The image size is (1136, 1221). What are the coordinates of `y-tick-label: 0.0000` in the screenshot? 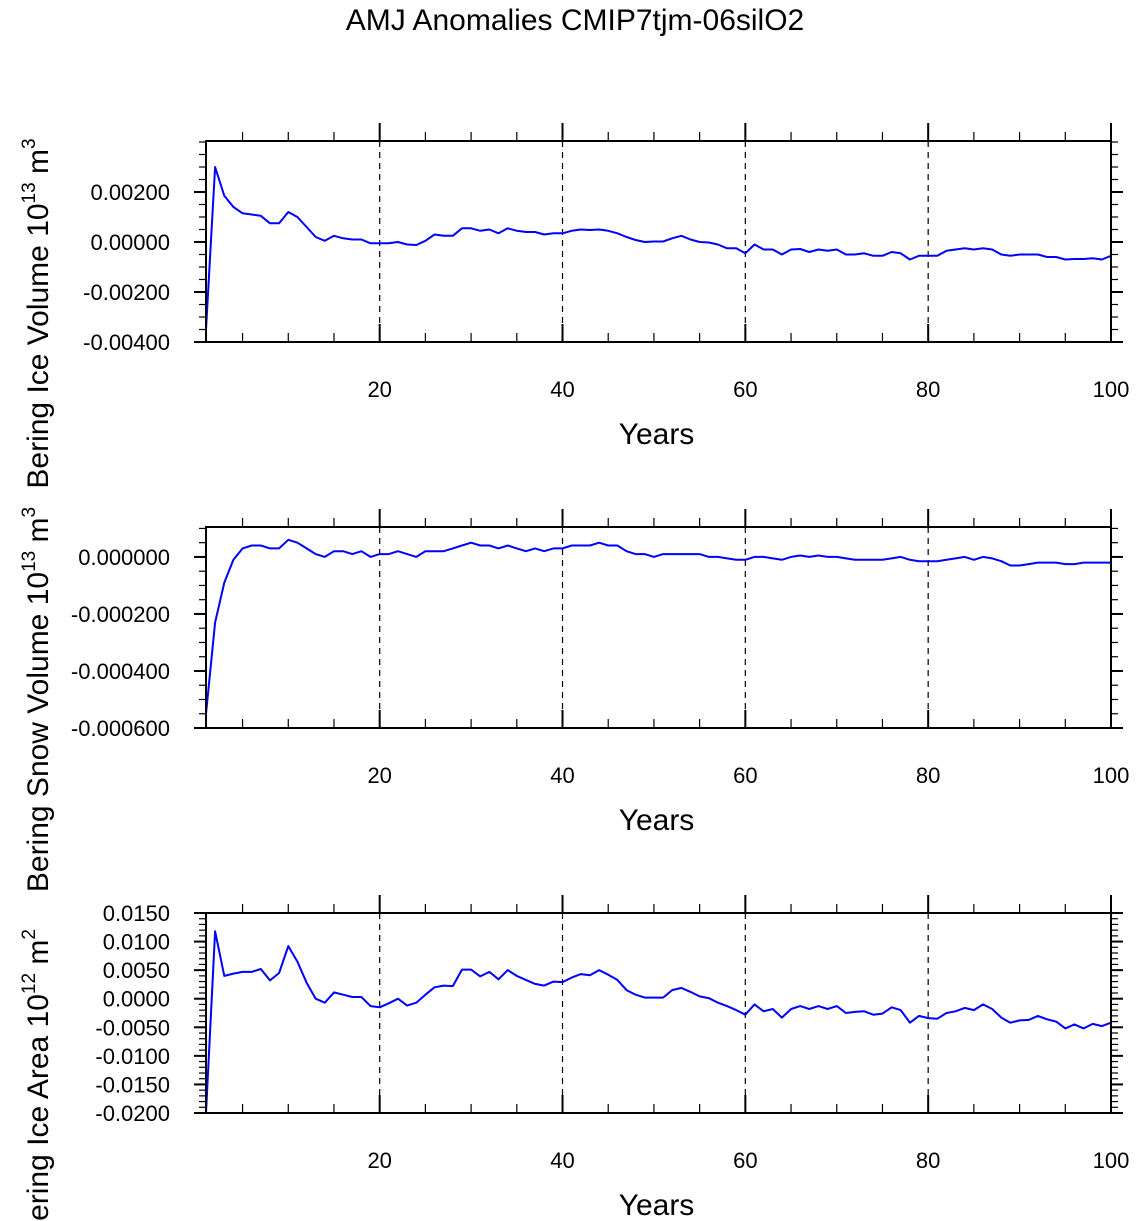 It's located at (136, 999).